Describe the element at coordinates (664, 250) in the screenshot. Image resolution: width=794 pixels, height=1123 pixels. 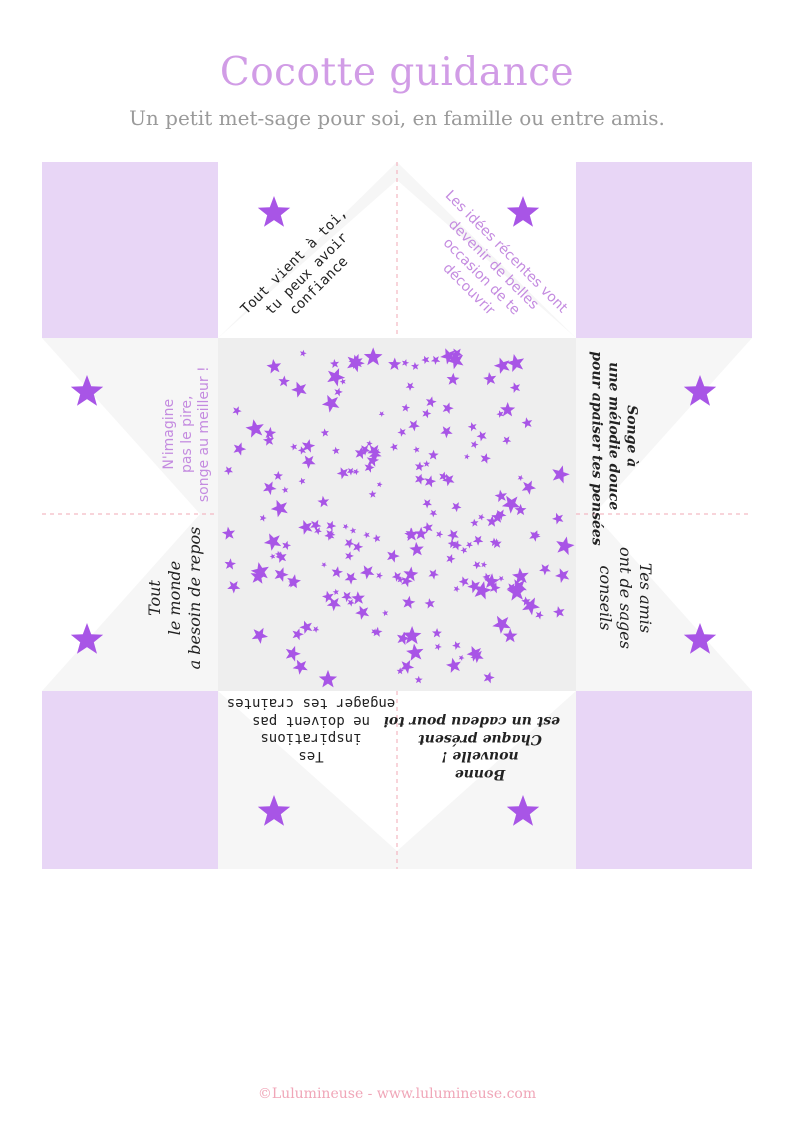
I see `corner-square-top-right` at that location.